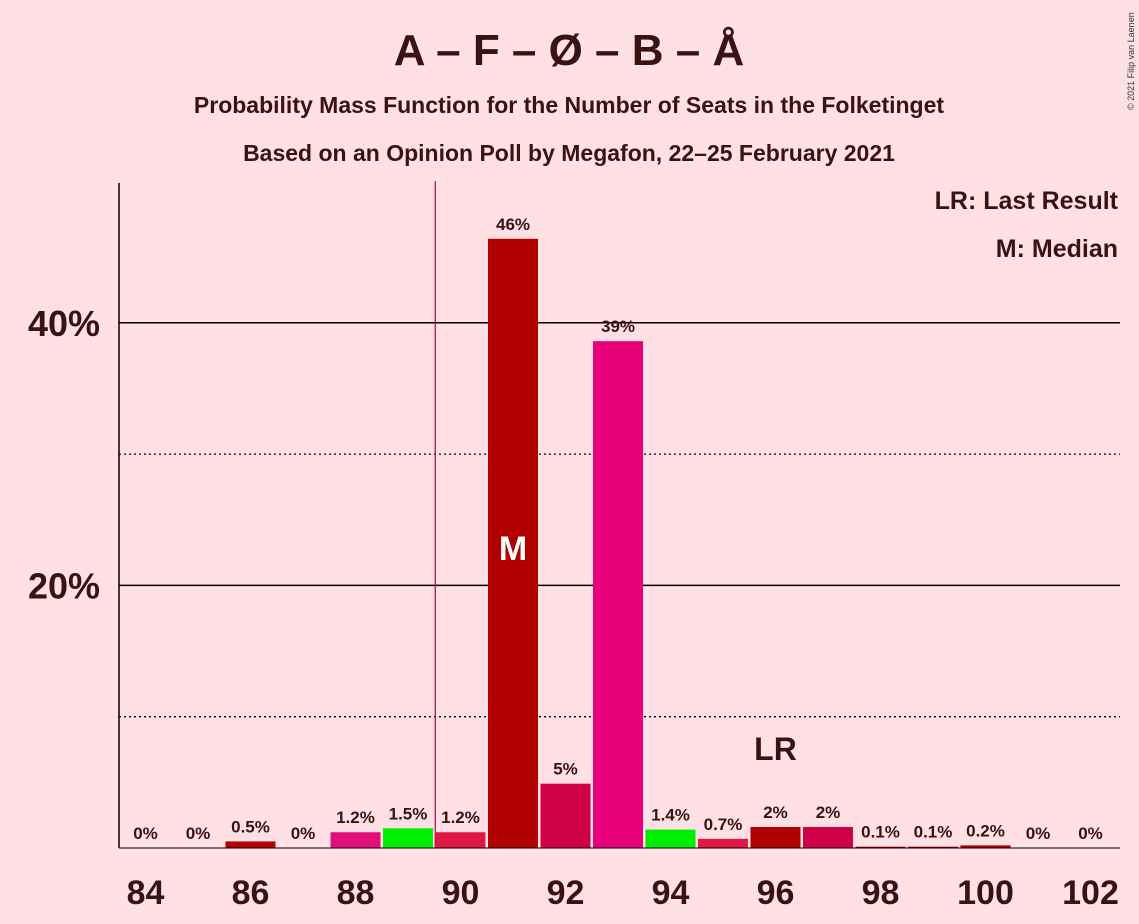  What do you see at coordinates (569, 50) in the screenshot?
I see `chart-title: A – F – Ø – B – Å` at bounding box center [569, 50].